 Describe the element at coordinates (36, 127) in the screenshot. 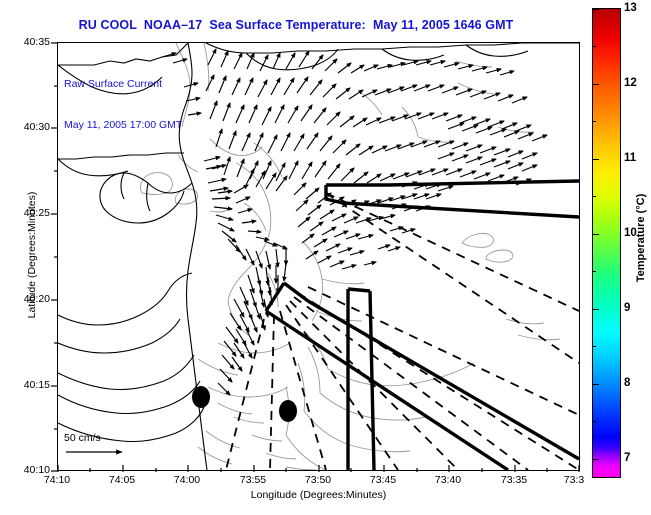

I see `y-tick-label-1: 40:30` at that location.